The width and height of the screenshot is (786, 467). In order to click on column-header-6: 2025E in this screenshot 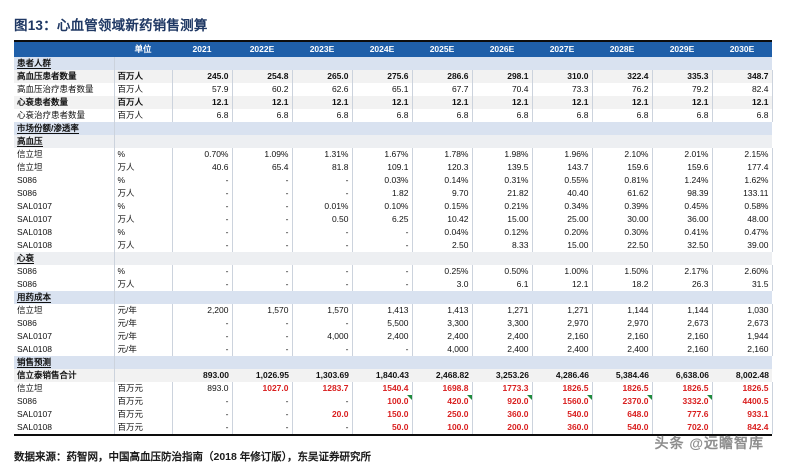, I will do `click(442, 49)`.